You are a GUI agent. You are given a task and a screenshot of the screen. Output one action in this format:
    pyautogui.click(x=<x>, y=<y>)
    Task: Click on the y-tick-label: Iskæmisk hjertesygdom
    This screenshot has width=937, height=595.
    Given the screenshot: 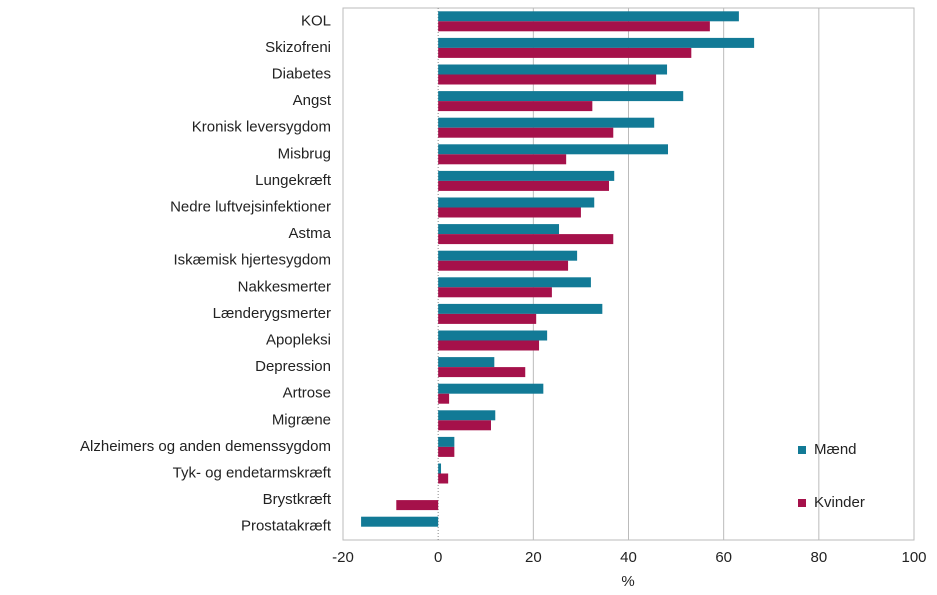 What is the action you would take?
    pyautogui.click(x=252, y=260)
    